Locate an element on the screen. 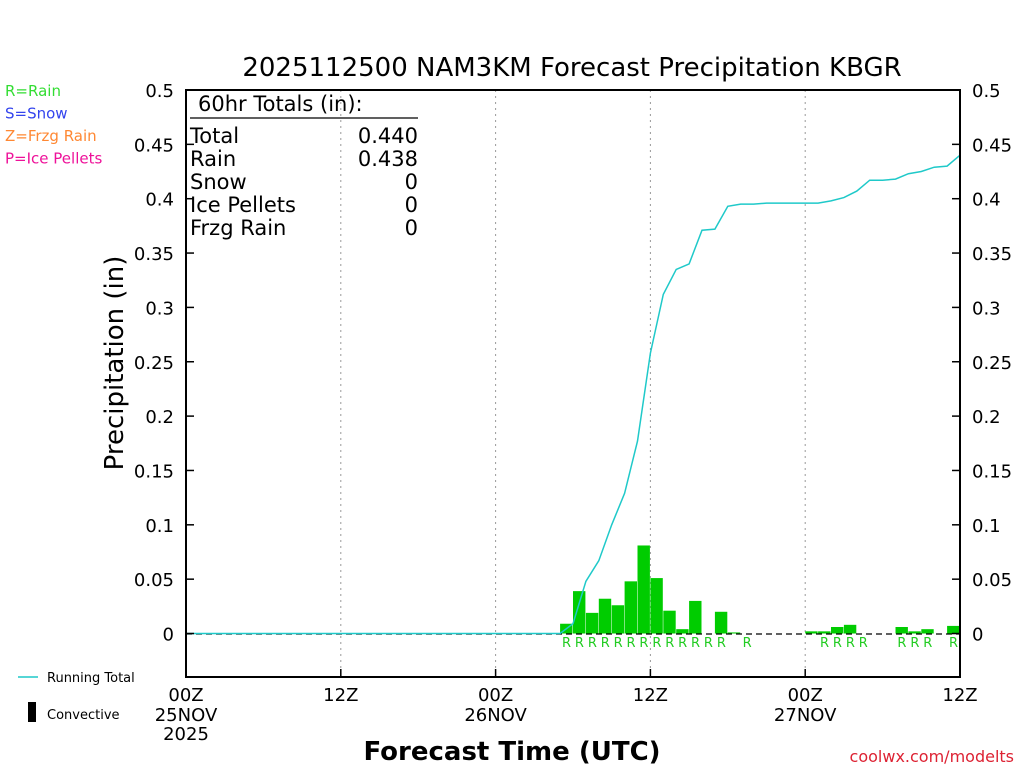  legend-running-total-label: Running Total is located at coordinates (91, 678).